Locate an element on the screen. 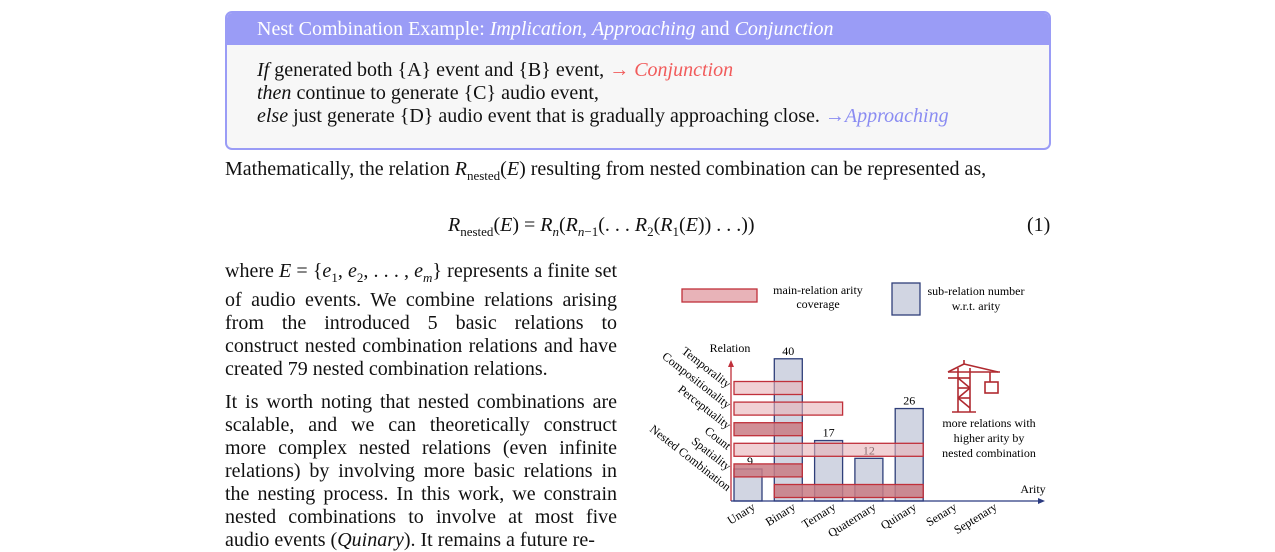 This screenshot has width=1275, height=552. coverage-nested-combination is located at coordinates (848, 491).